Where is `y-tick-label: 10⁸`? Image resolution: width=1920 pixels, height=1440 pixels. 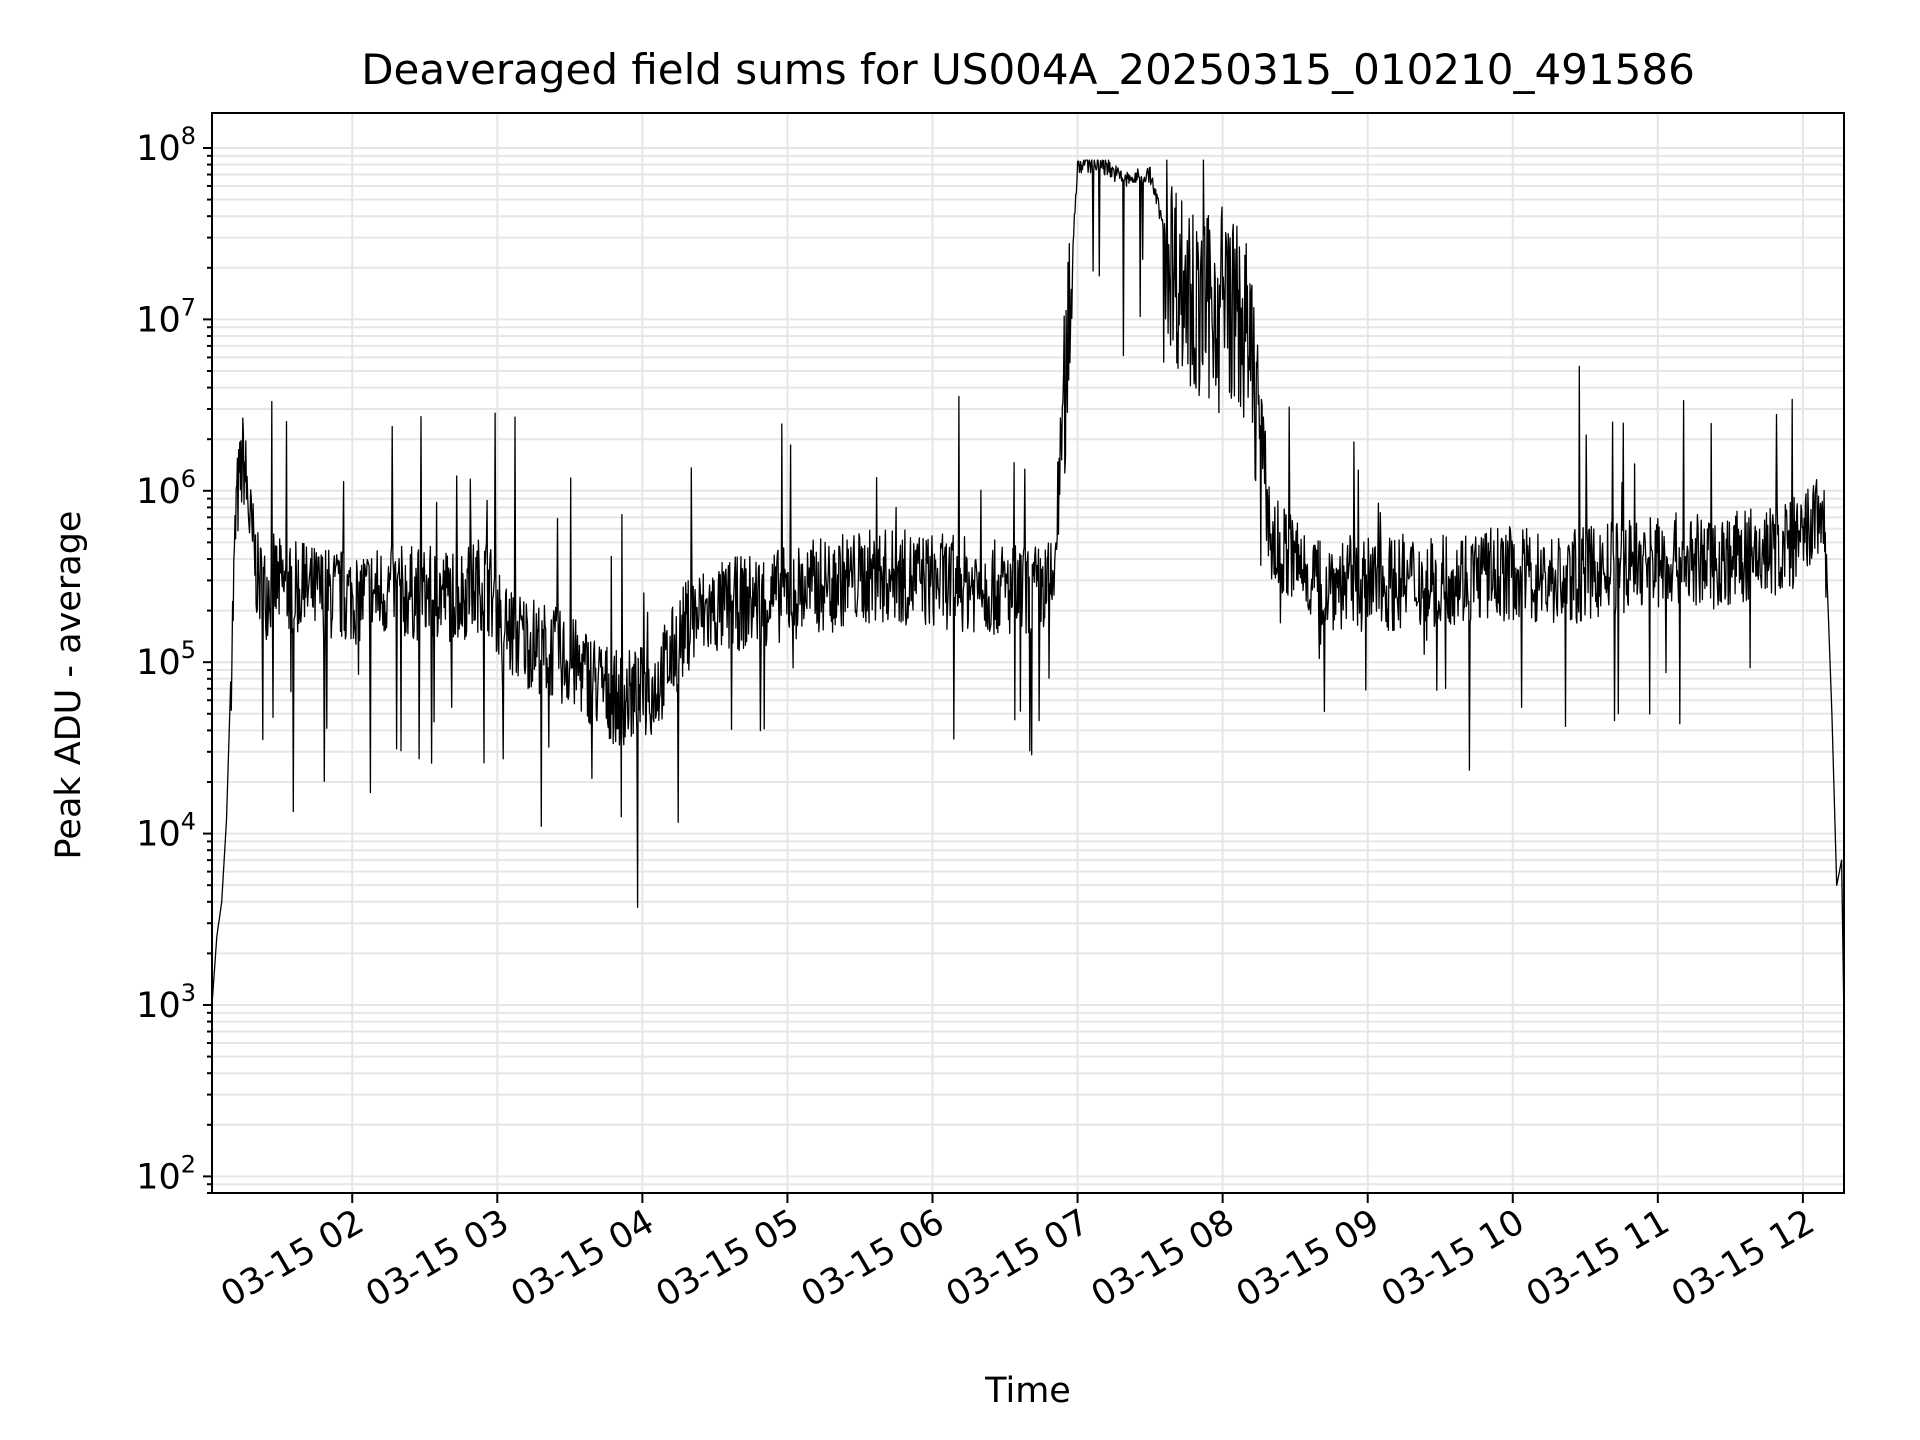
y-tick-label: 10⁸ is located at coordinates (166, 145).